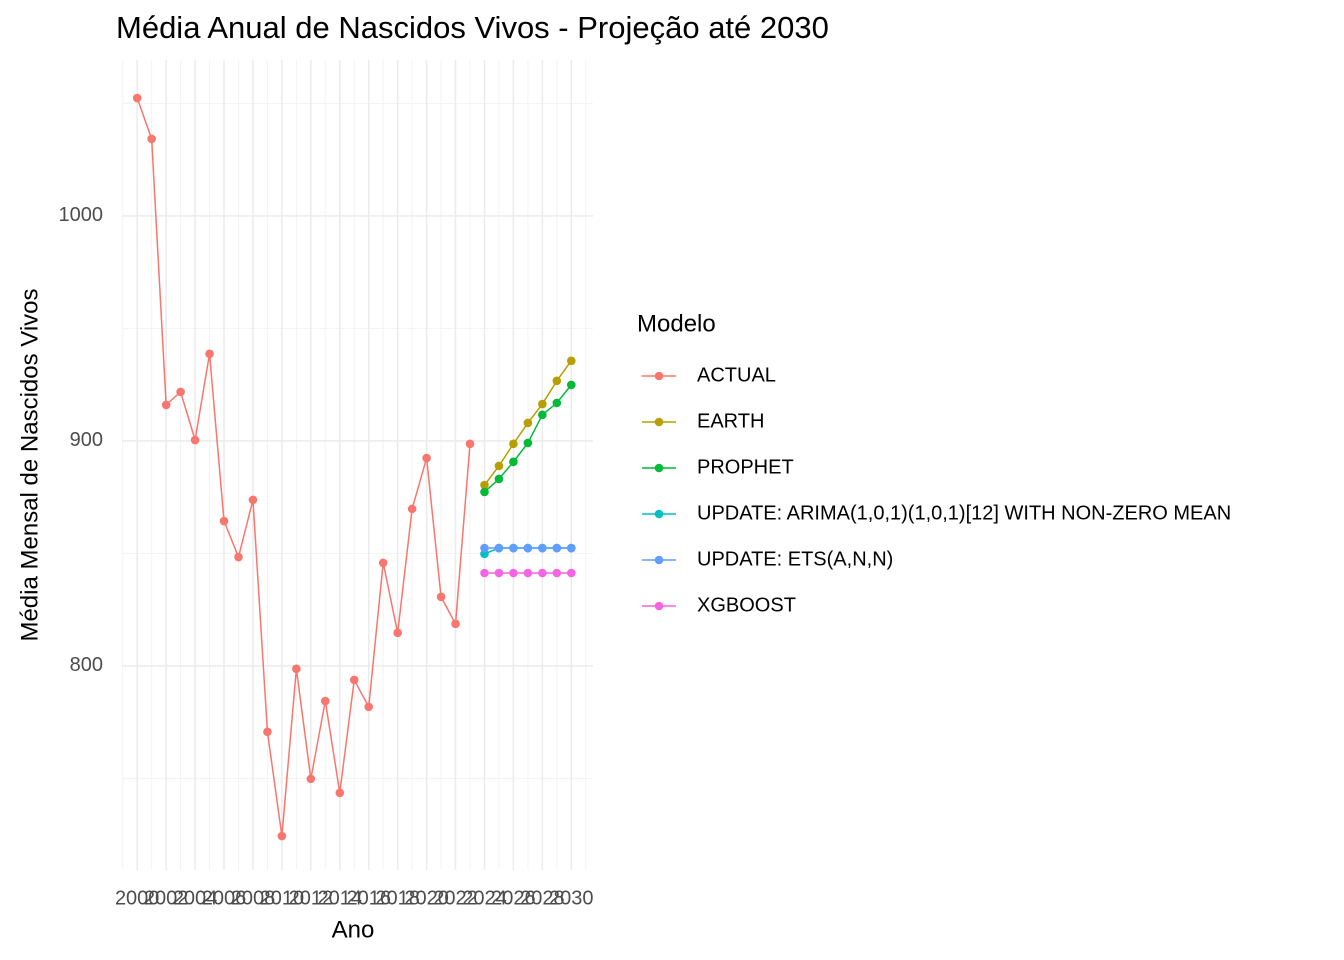 Image resolution: width=1344 pixels, height=960 pixels. What do you see at coordinates (426, 898) in the screenshot?
I see `x-tick-label: 2020` at bounding box center [426, 898].